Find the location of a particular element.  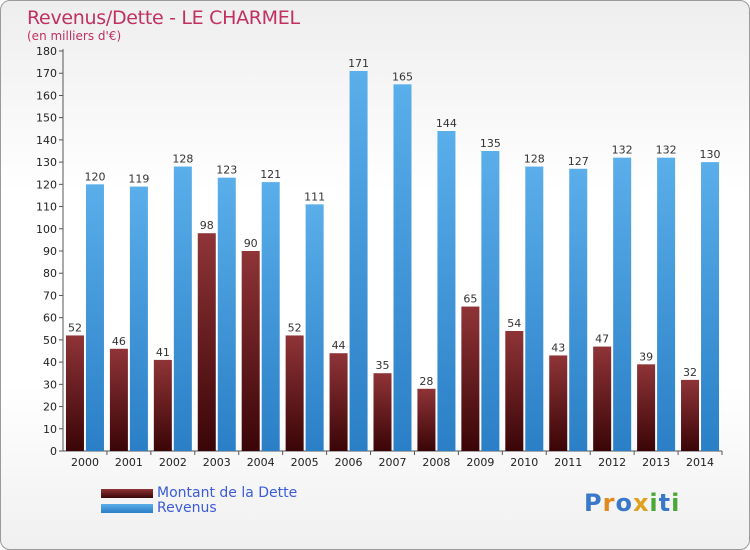

x-tick-label: 2003 is located at coordinates (217, 462).